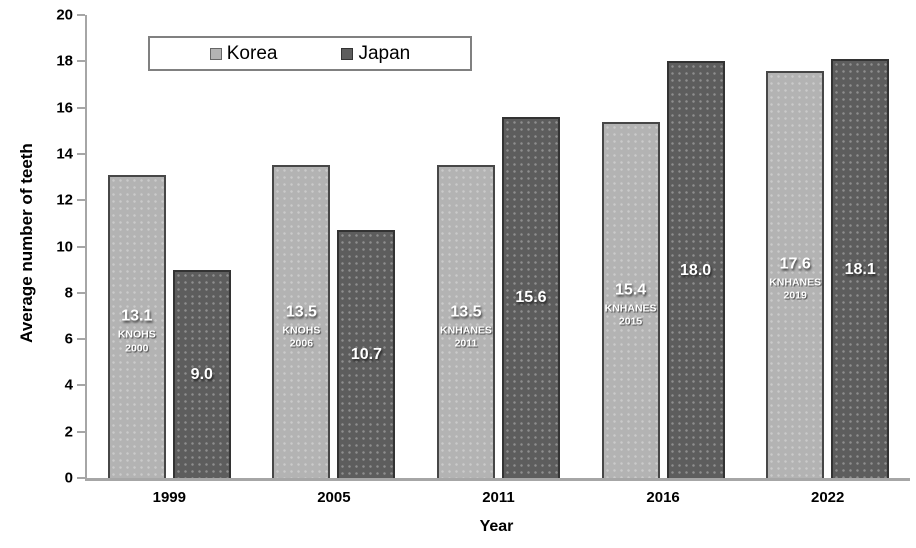  I want to click on bar-annotation-line: 2000, so click(137, 348).